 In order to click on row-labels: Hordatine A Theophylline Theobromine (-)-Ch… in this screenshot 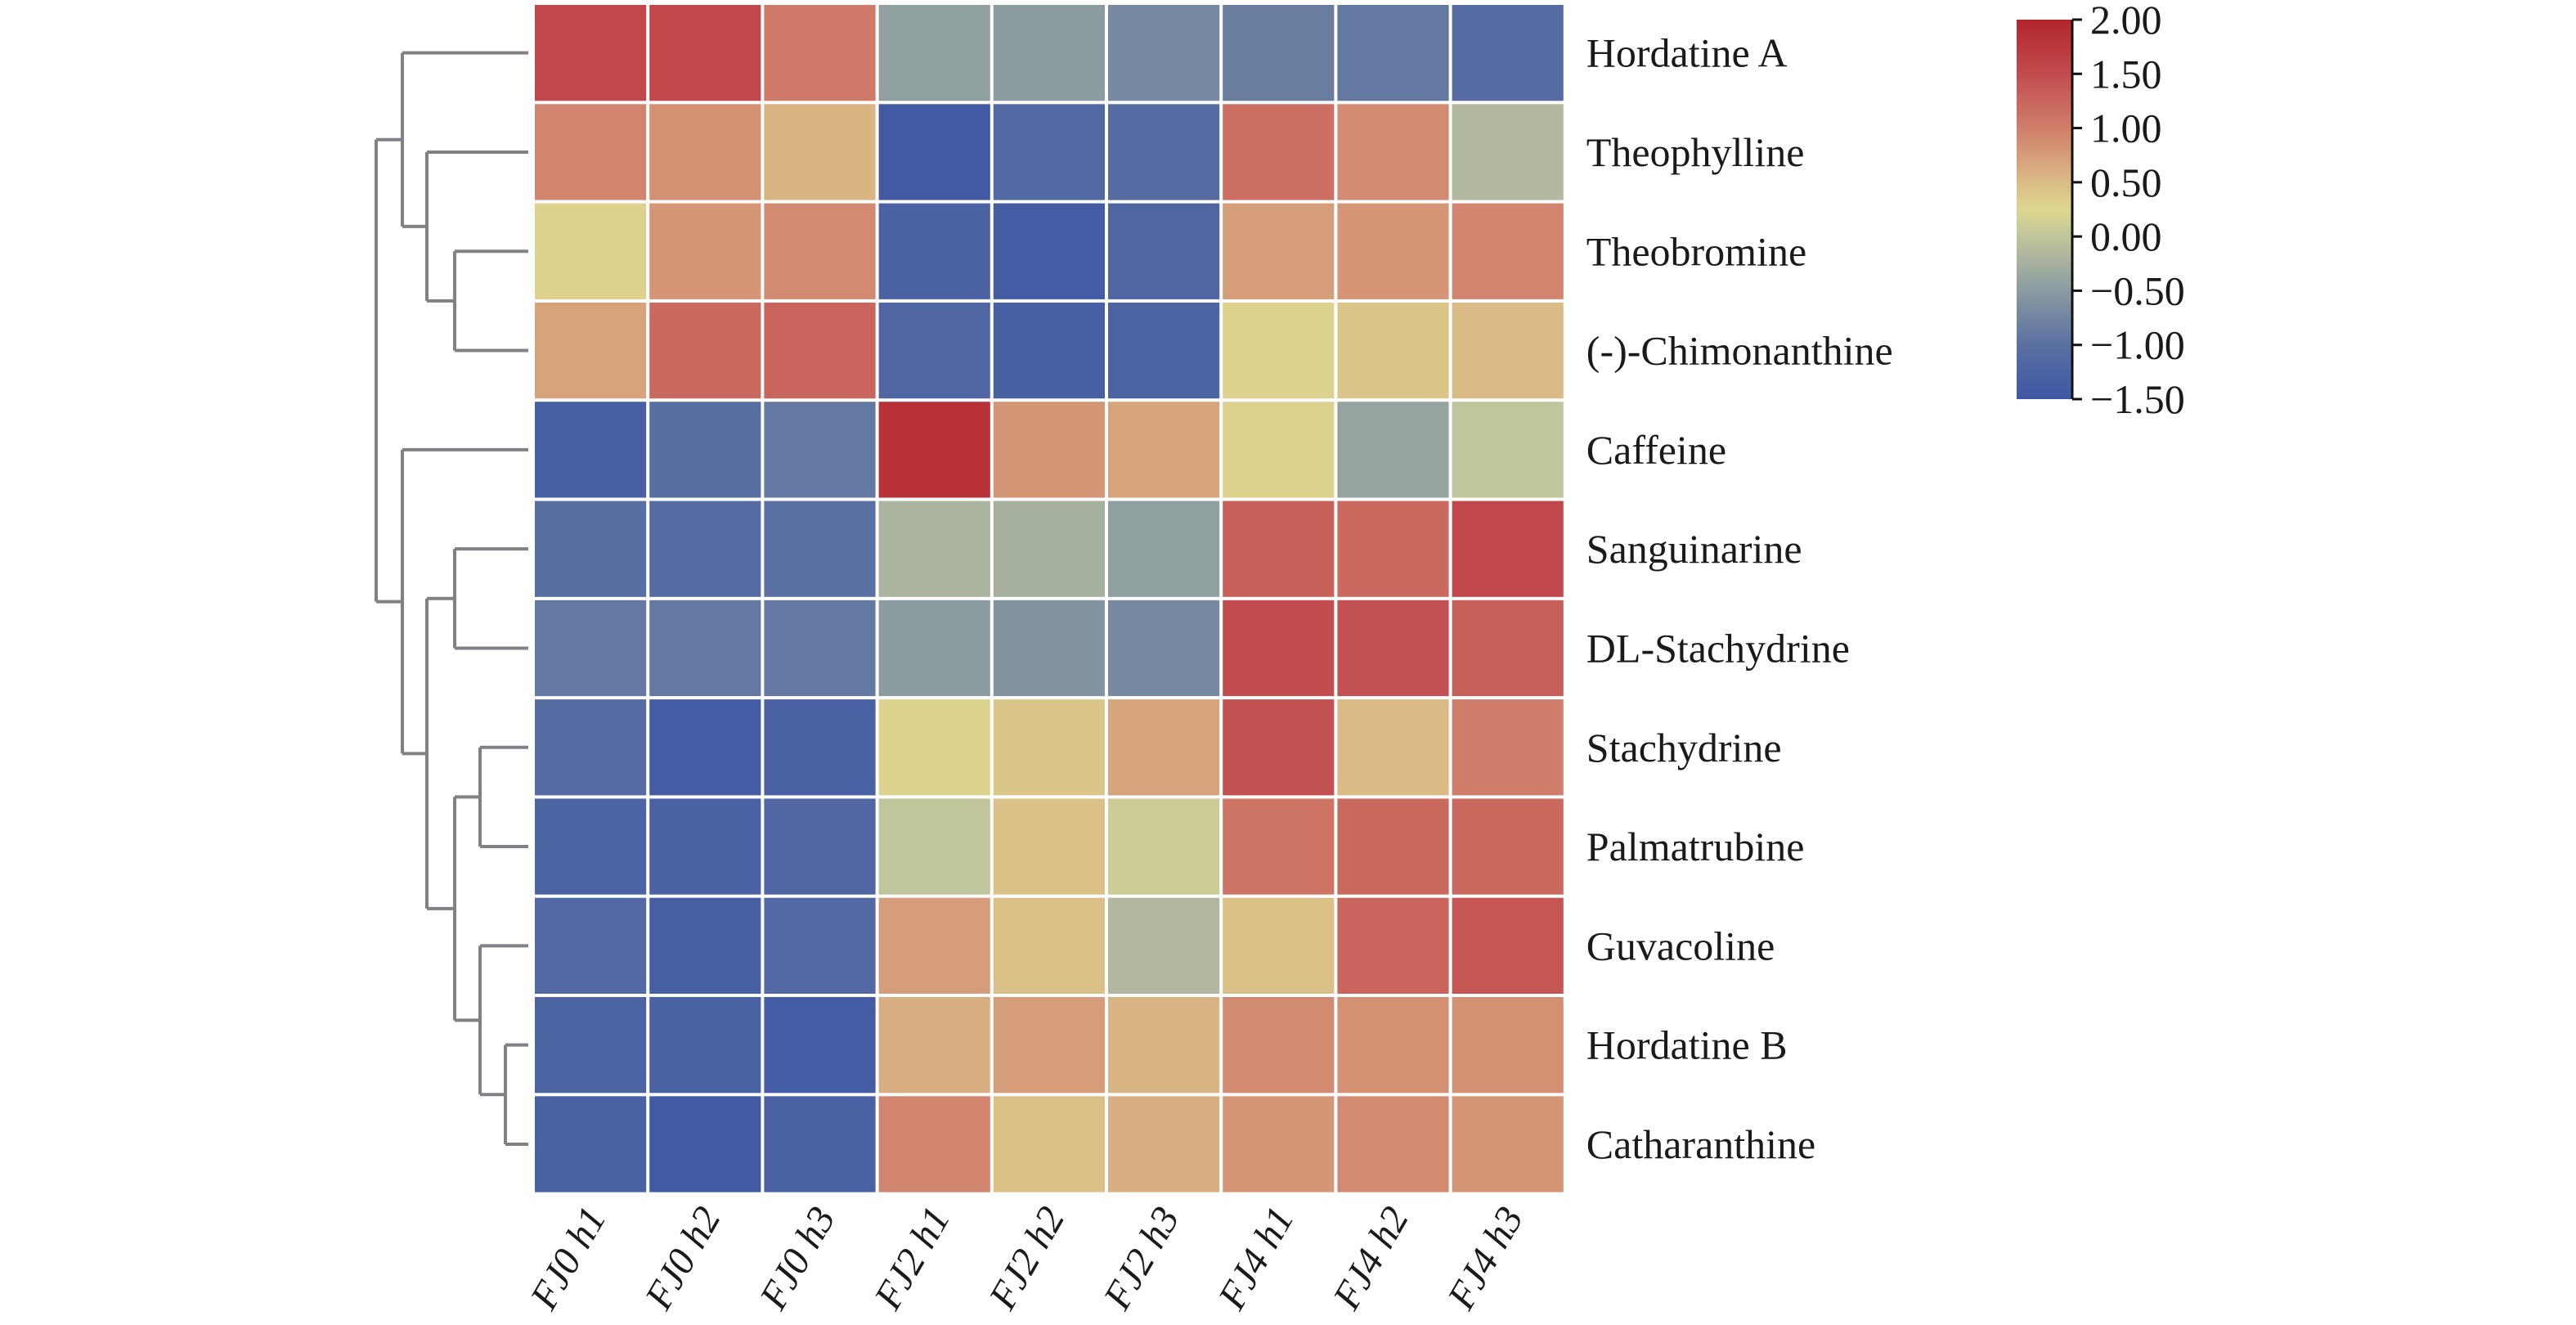, I will do `click(1739, 598)`.